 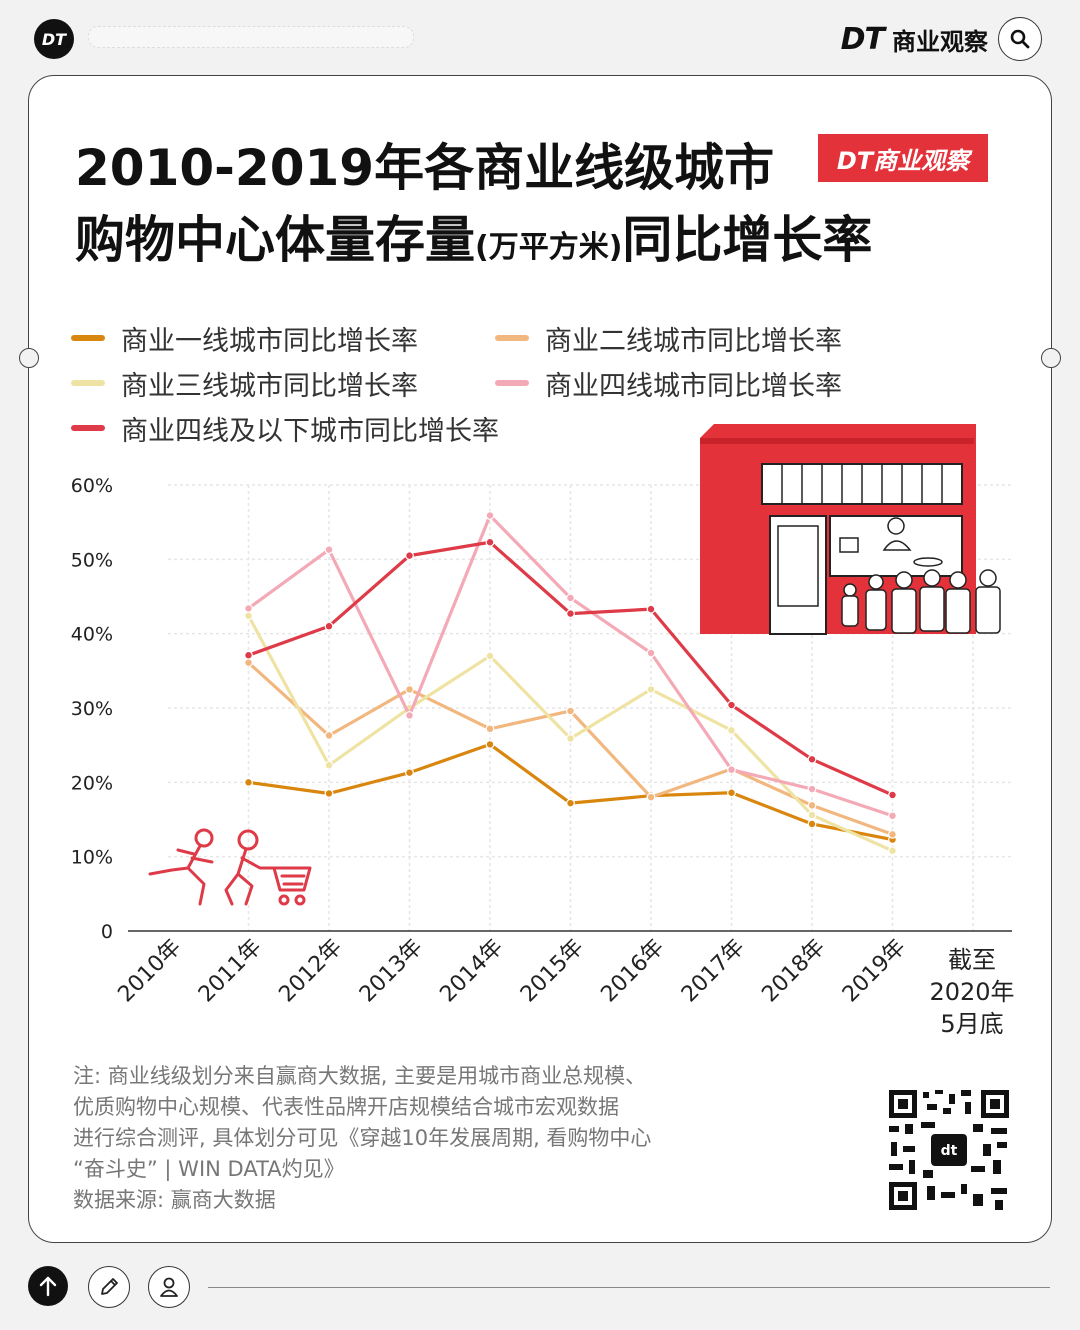 I want to click on legend-item-tier1: 商业一线城市同比增长率, so click(x=244, y=338).